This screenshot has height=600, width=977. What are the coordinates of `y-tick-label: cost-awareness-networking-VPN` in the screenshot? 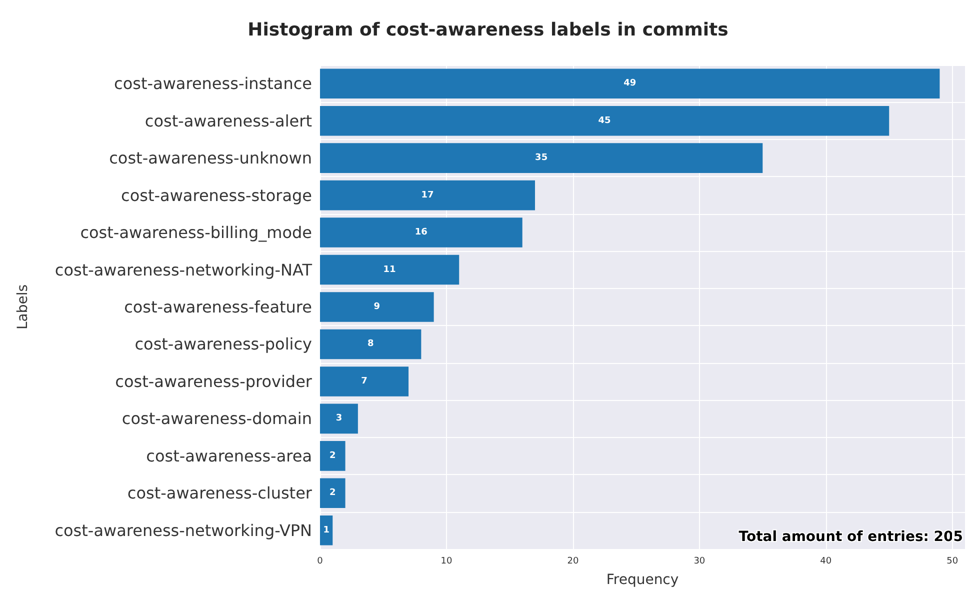 It's located at (183, 530).